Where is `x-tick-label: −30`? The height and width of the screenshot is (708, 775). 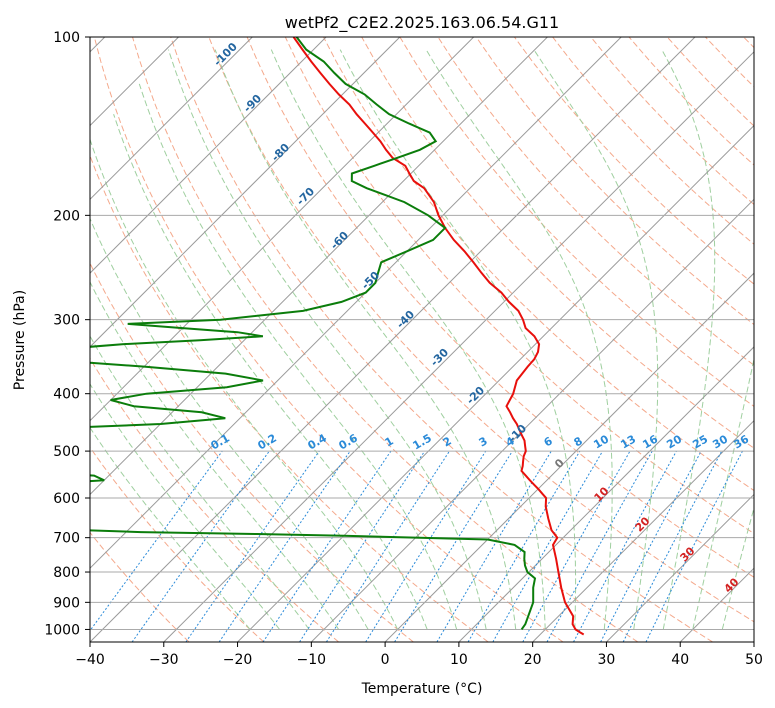 x-tick-label: −30 is located at coordinates (164, 660).